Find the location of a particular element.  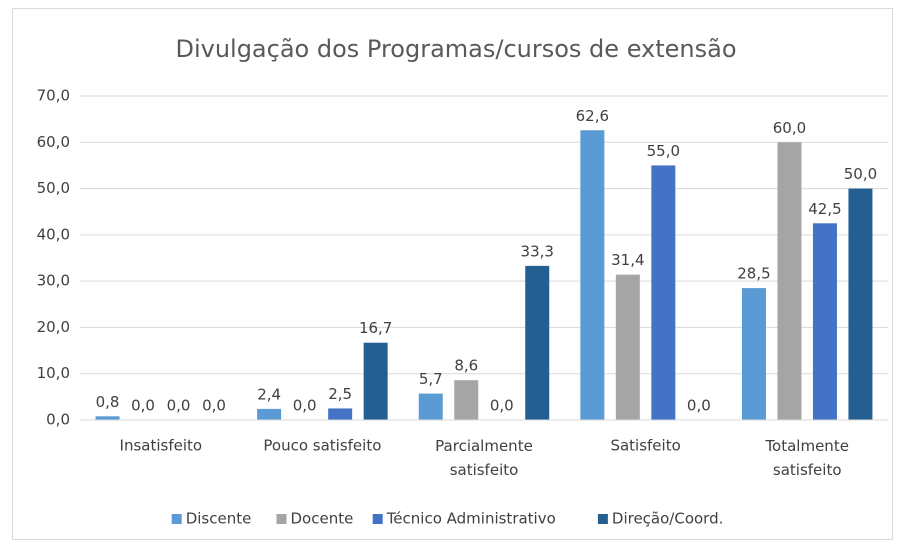

y-tick-label: 20,0 is located at coordinates (53, 327).